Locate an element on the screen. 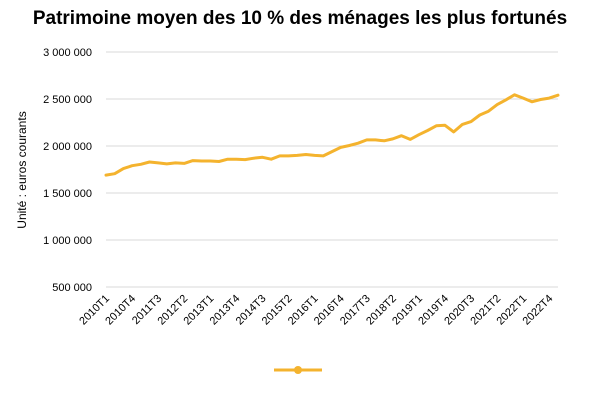 The width and height of the screenshot is (600, 400). y-tick-label: 2 000 000 is located at coordinates (67, 147).